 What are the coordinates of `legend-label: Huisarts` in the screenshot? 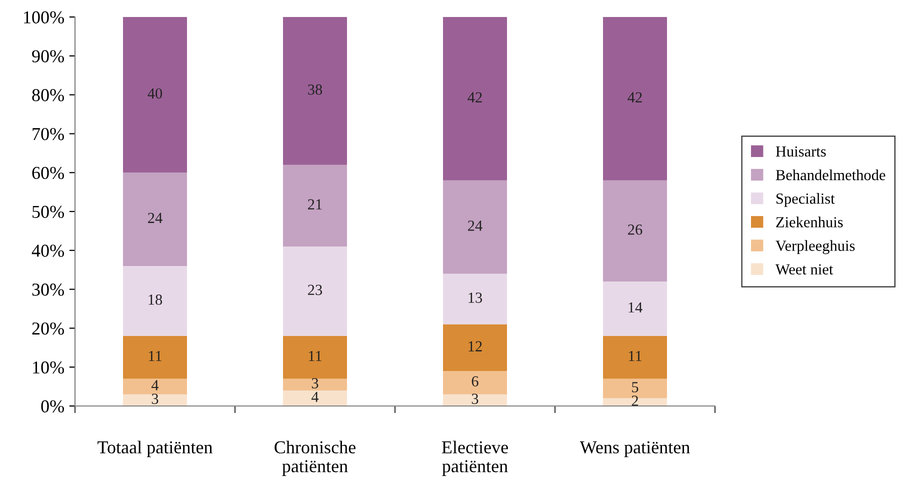 It's located at (801, 151).